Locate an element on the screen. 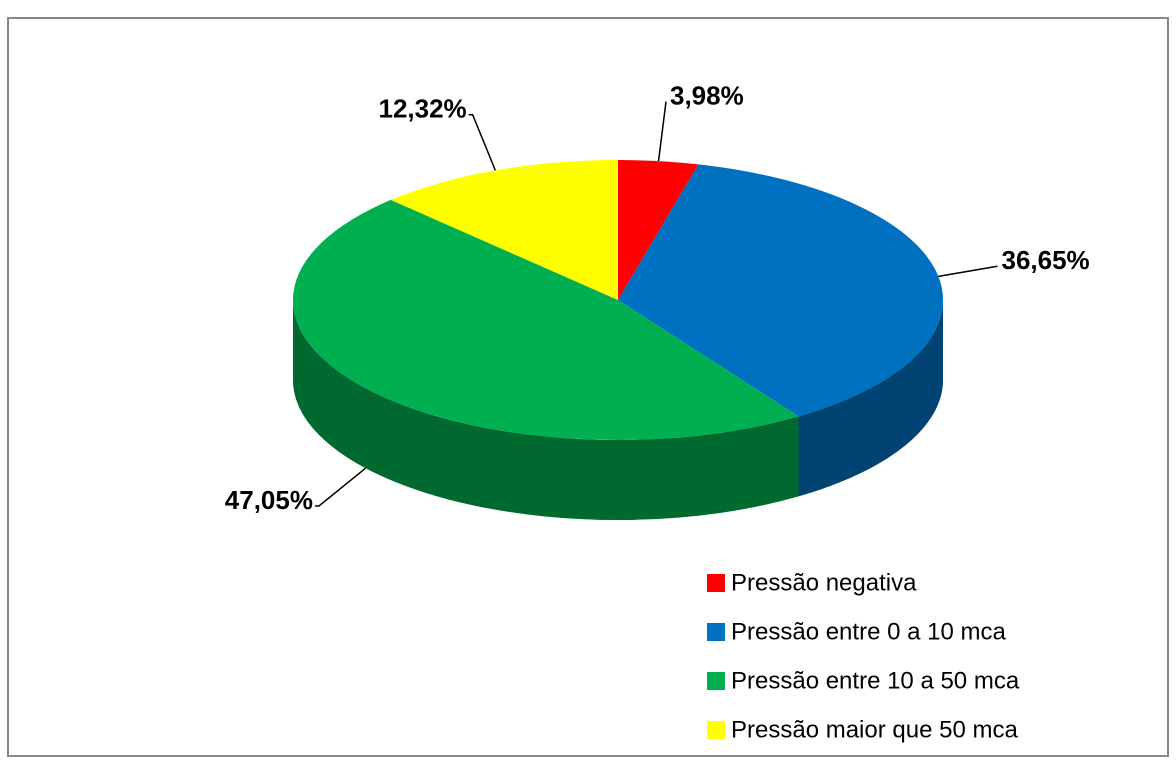  legend-label: Pressão entre 10 a 50 mca is located at coordinates (875, 680).